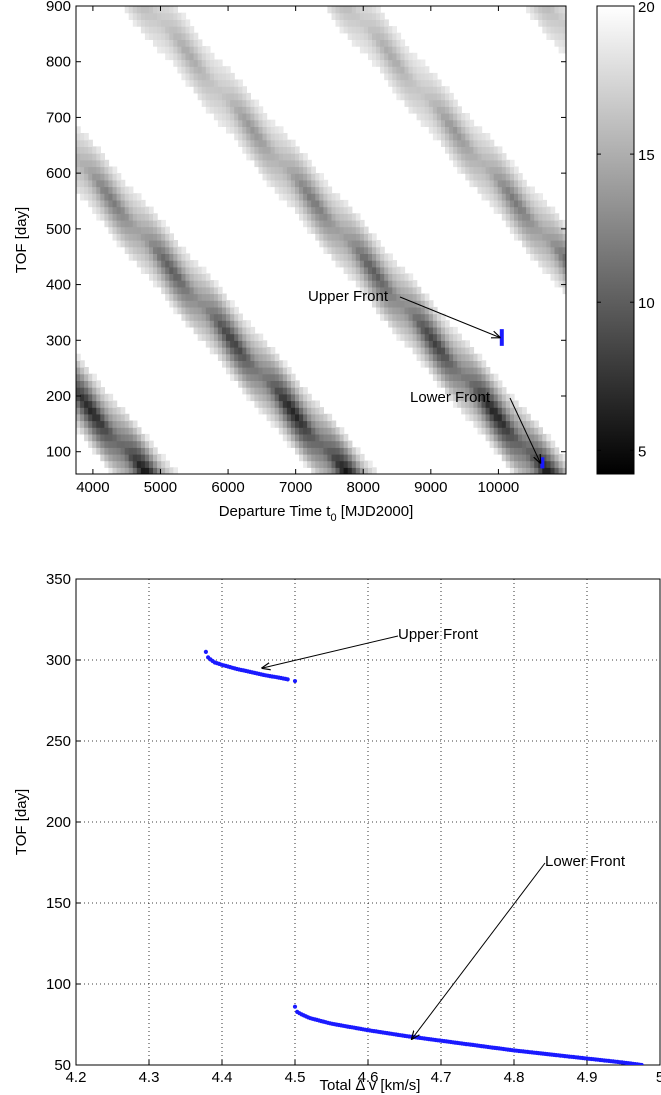 The height and width of the screenshot is (1095, 661). Describe the element at coordinates (295, 681) in the screenshot. I see `data-point` at that location.